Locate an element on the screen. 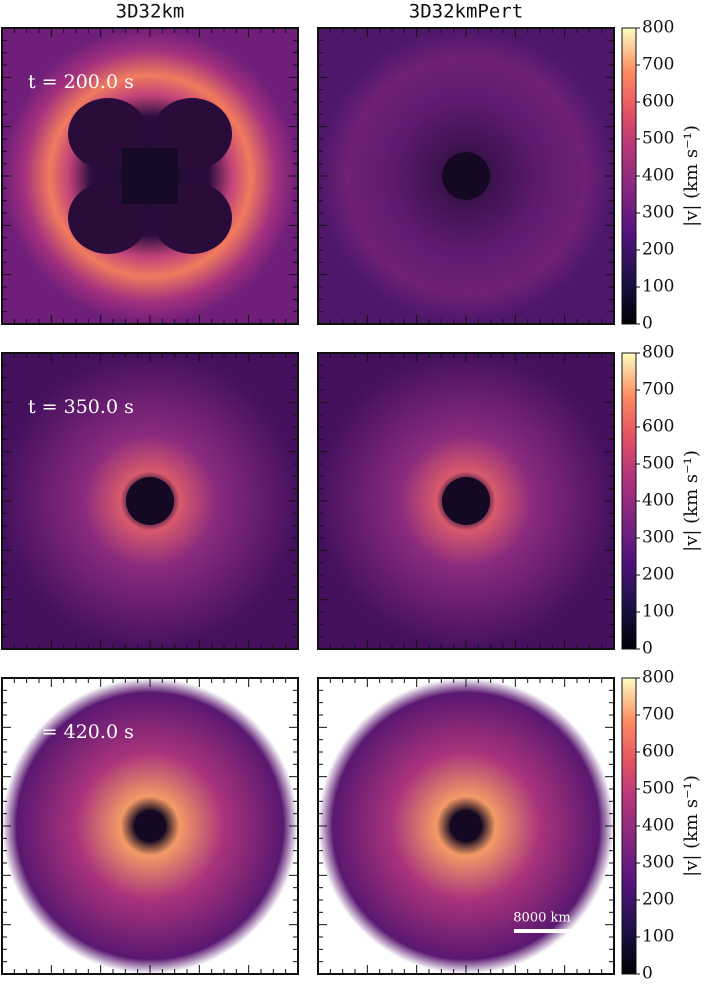 Image resolution: width=706 pixels, height=984 pixels. time-label: t = 350.0 s is located at coordinates (81, 407).